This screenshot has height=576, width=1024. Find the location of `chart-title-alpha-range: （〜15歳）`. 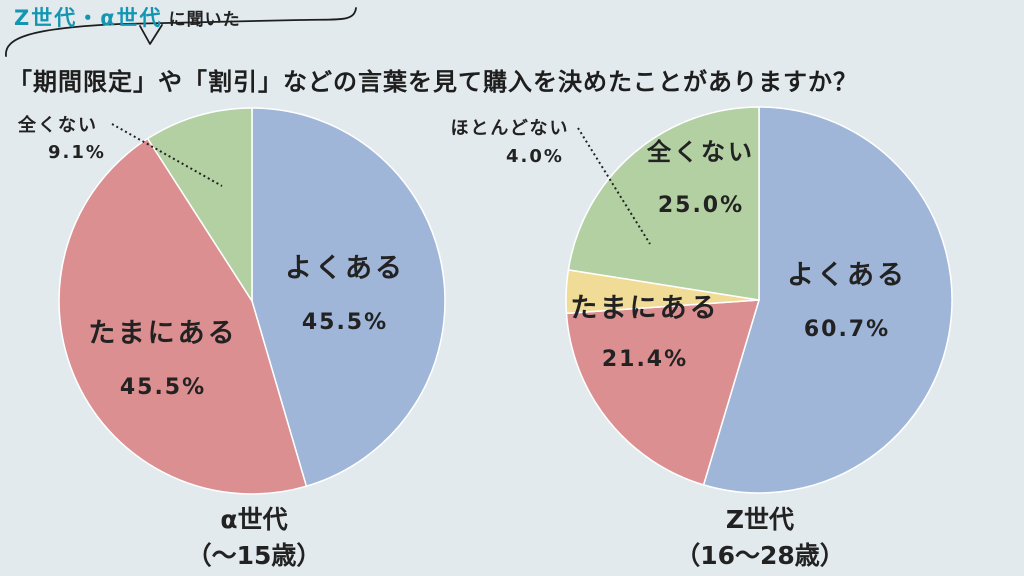

chart-title-alpha-range: （〜15歳） is located at coordinates (254, 555).